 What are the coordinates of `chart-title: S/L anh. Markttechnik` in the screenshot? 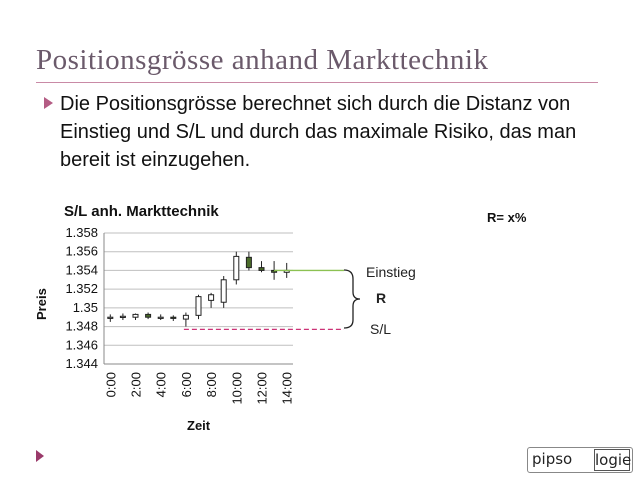 It's located at (141, 211).